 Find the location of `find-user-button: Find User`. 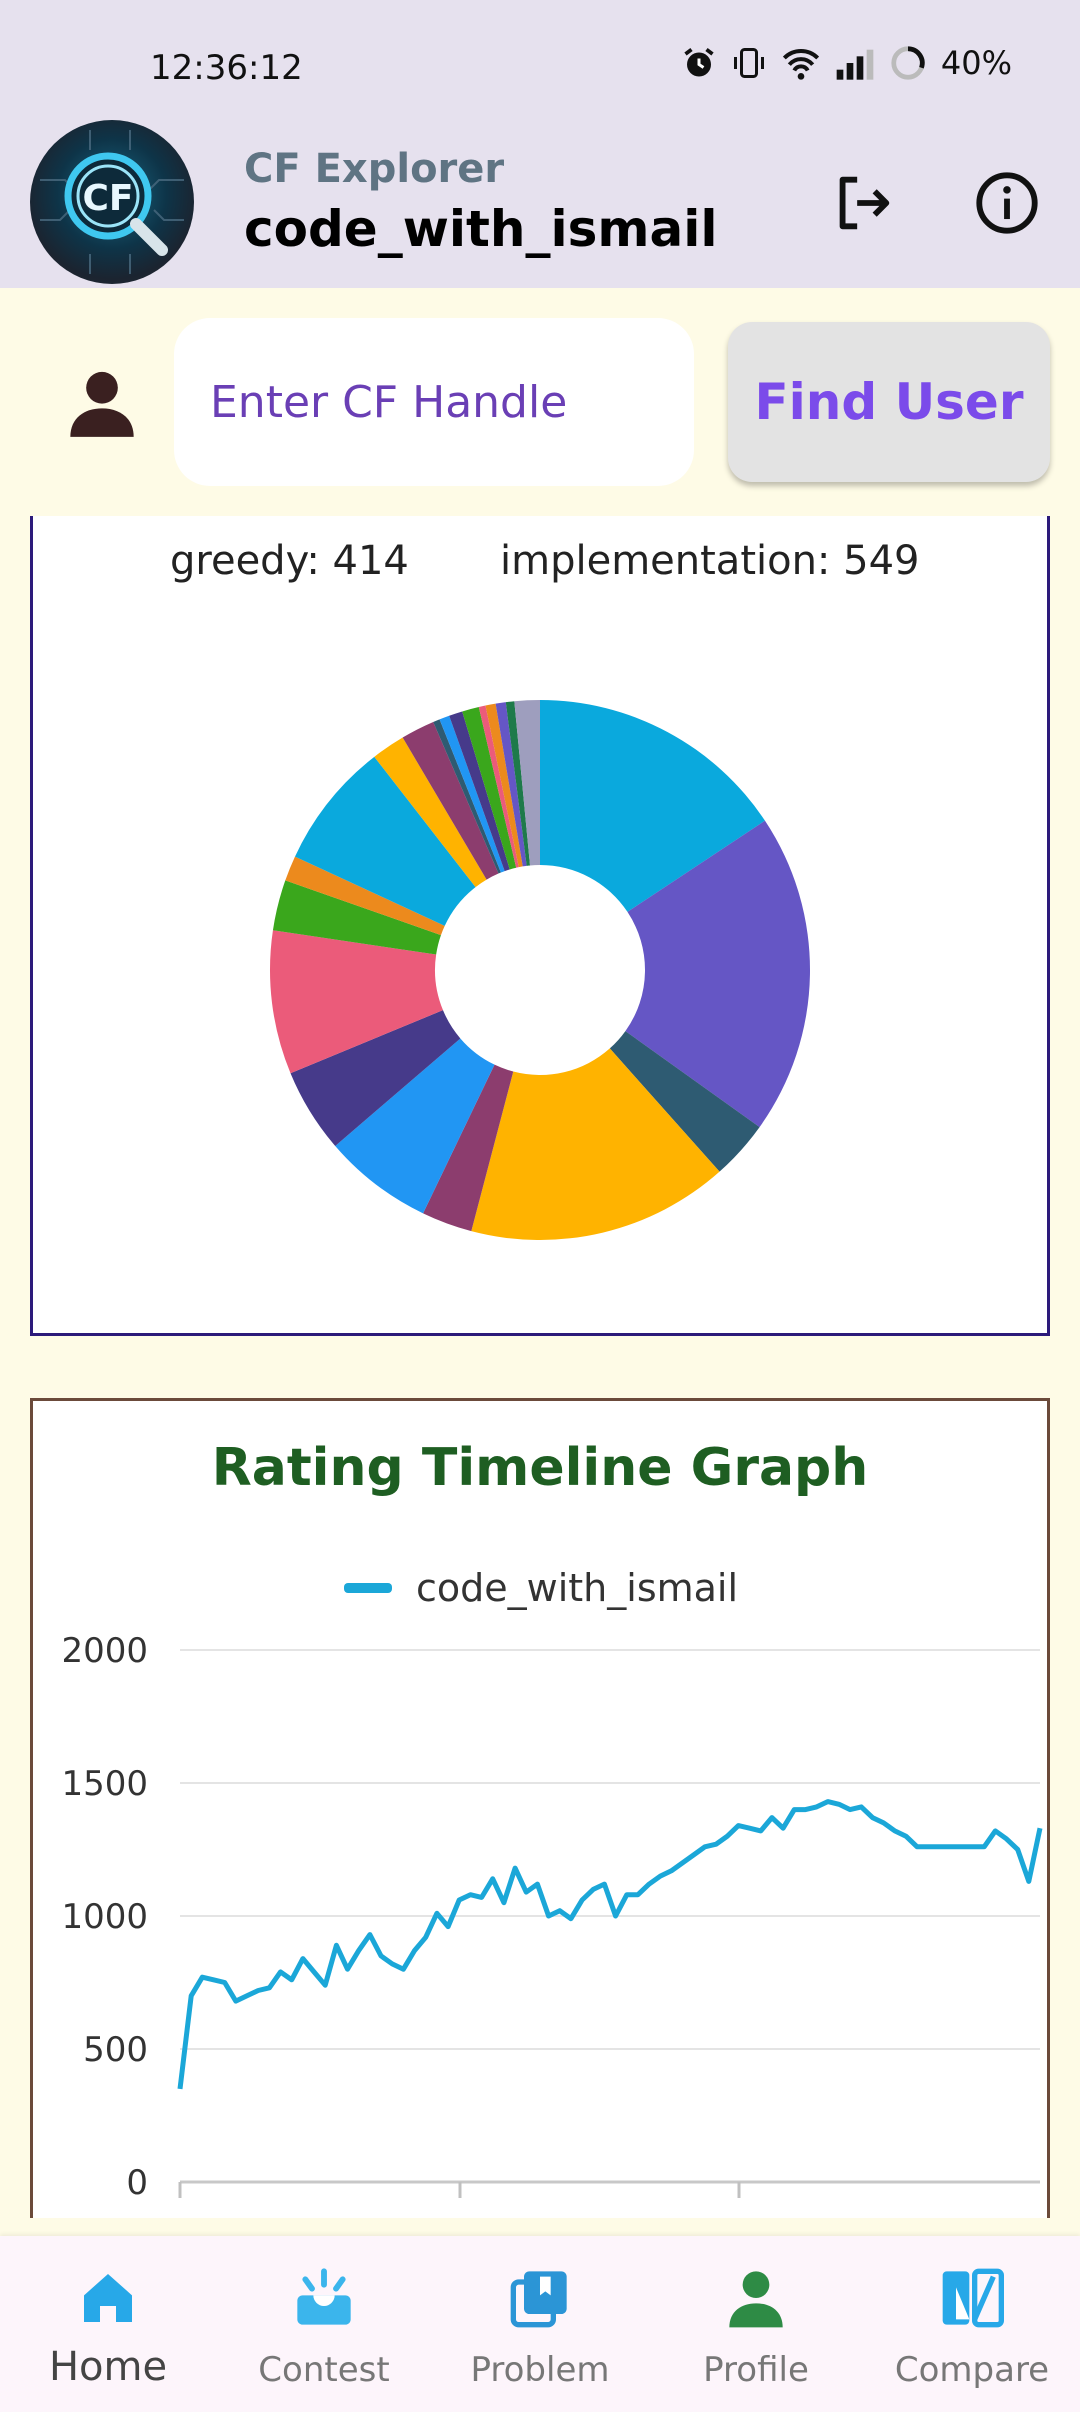

find-user-button: Find User is located at coordinates (889, 402).